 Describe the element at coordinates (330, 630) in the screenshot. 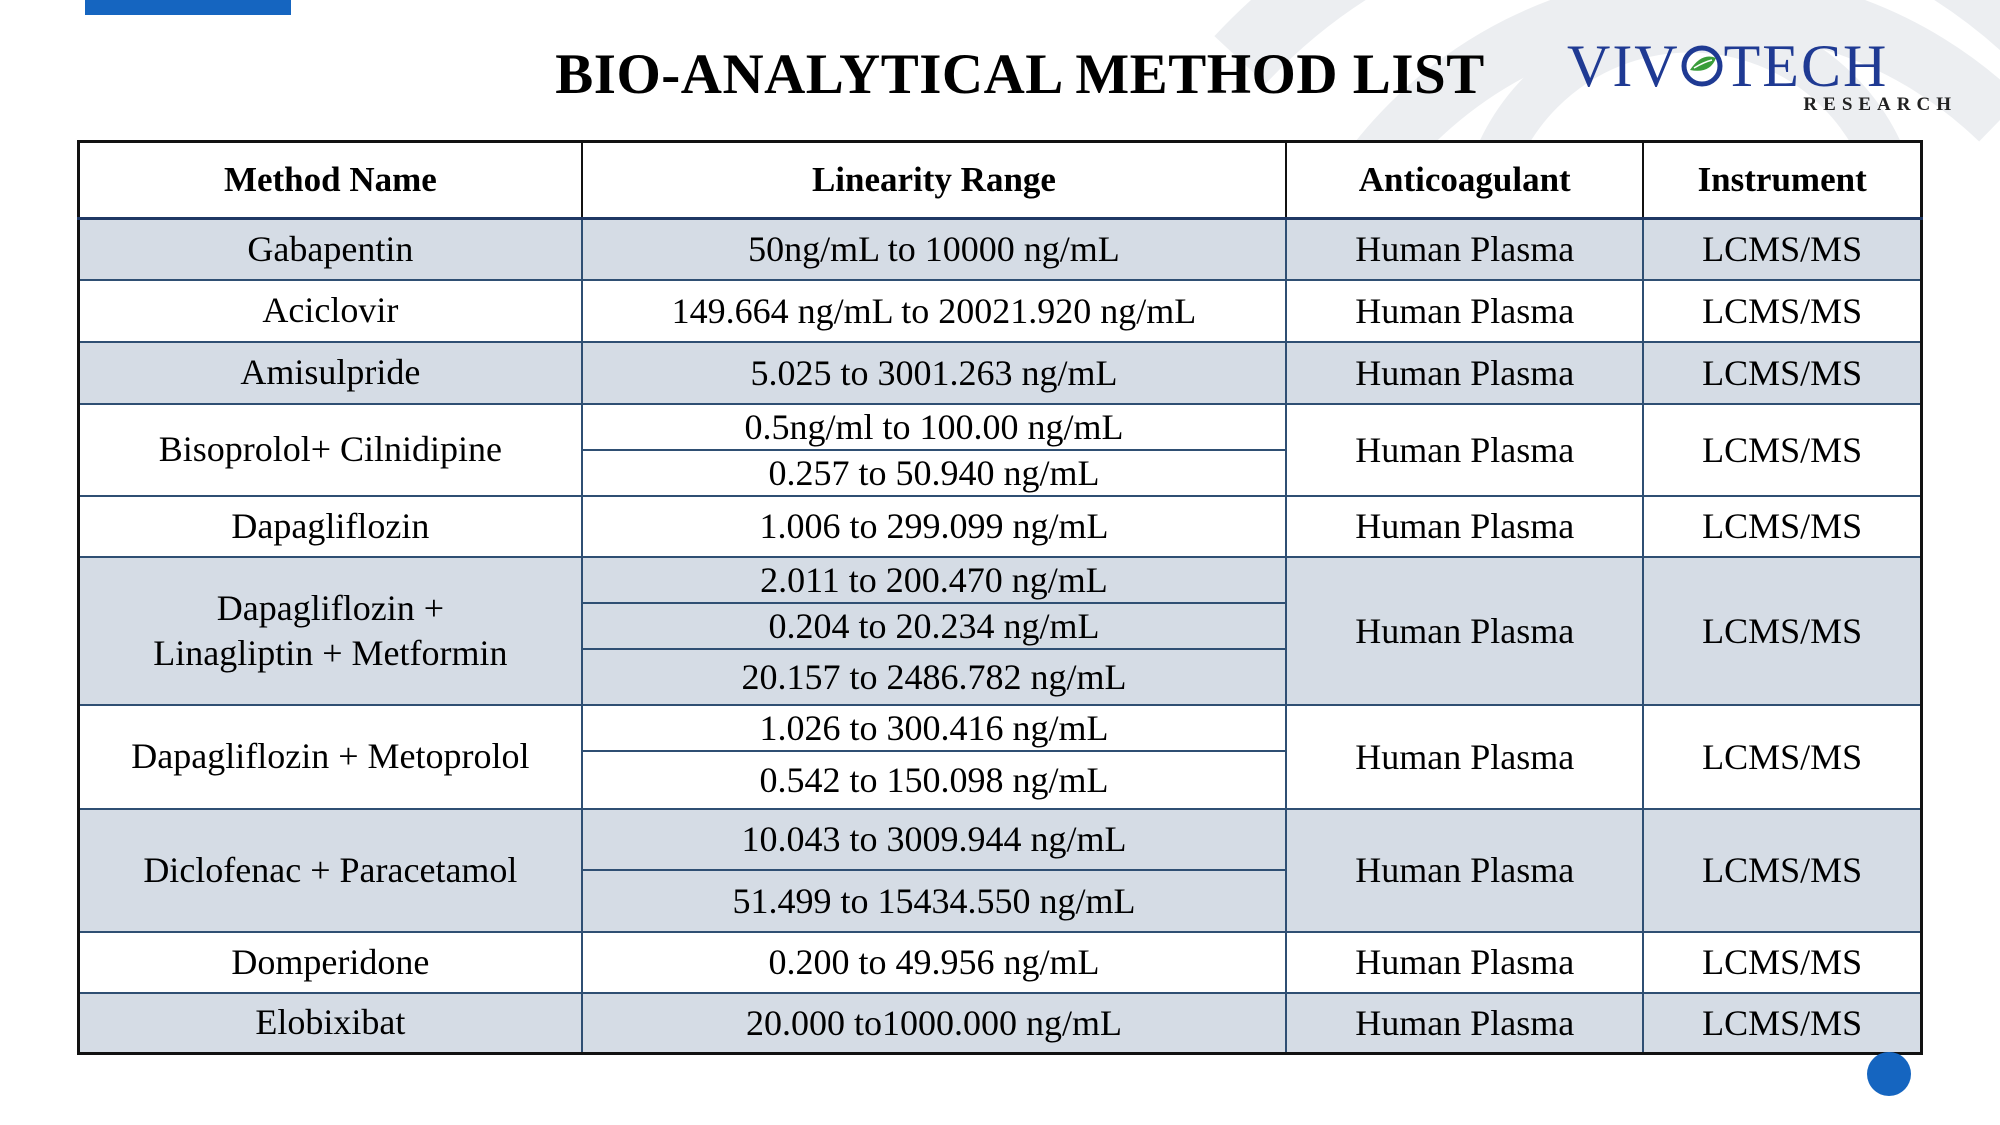

I see `method-name-cell: Dapagliflozin + Linagliptin + Metformin` at that location.